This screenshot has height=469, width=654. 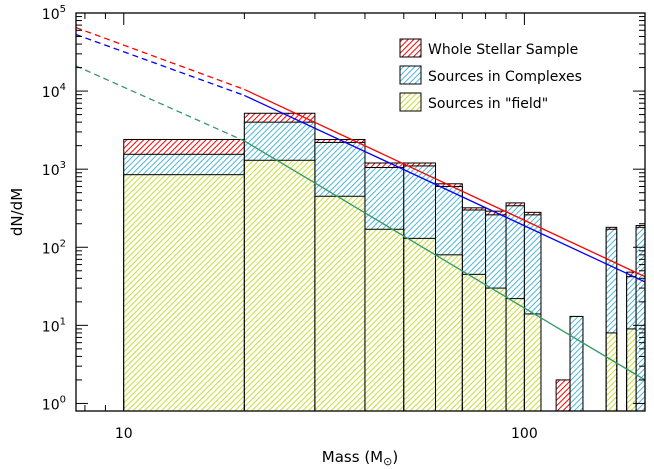 What do you see at coordinates (360, 458) in the screenshot?
I see `x-axis-label: Mass (M⊙)` at bounding box center [360, 458].